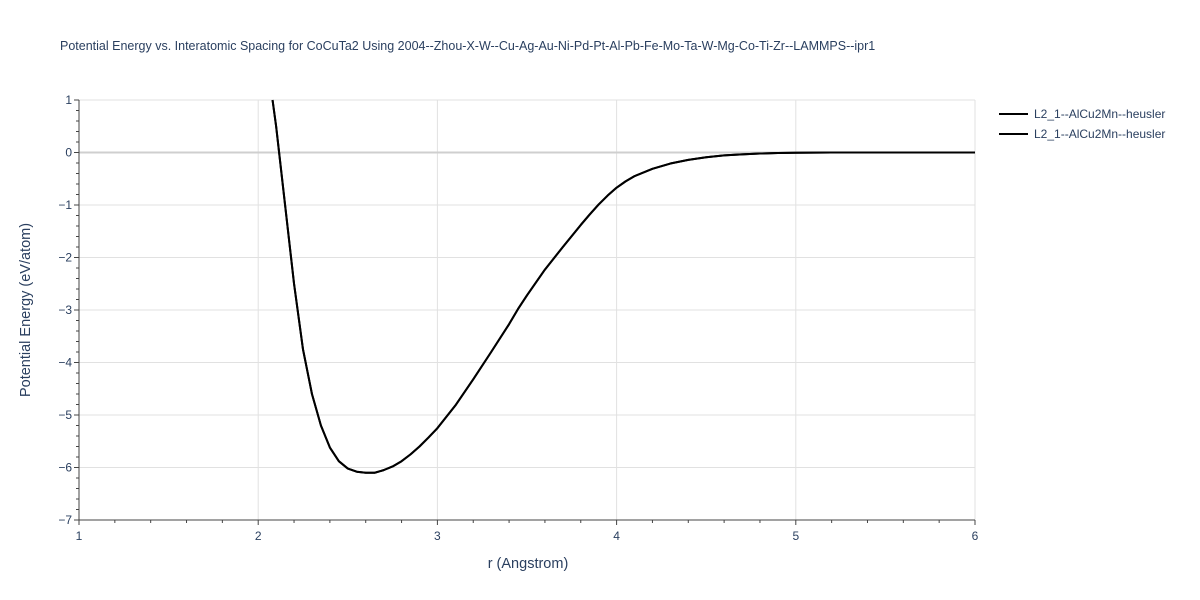 This screenshot has width=1200, height=600. I want to click on x-tick-label: 4, so click(616, 536).